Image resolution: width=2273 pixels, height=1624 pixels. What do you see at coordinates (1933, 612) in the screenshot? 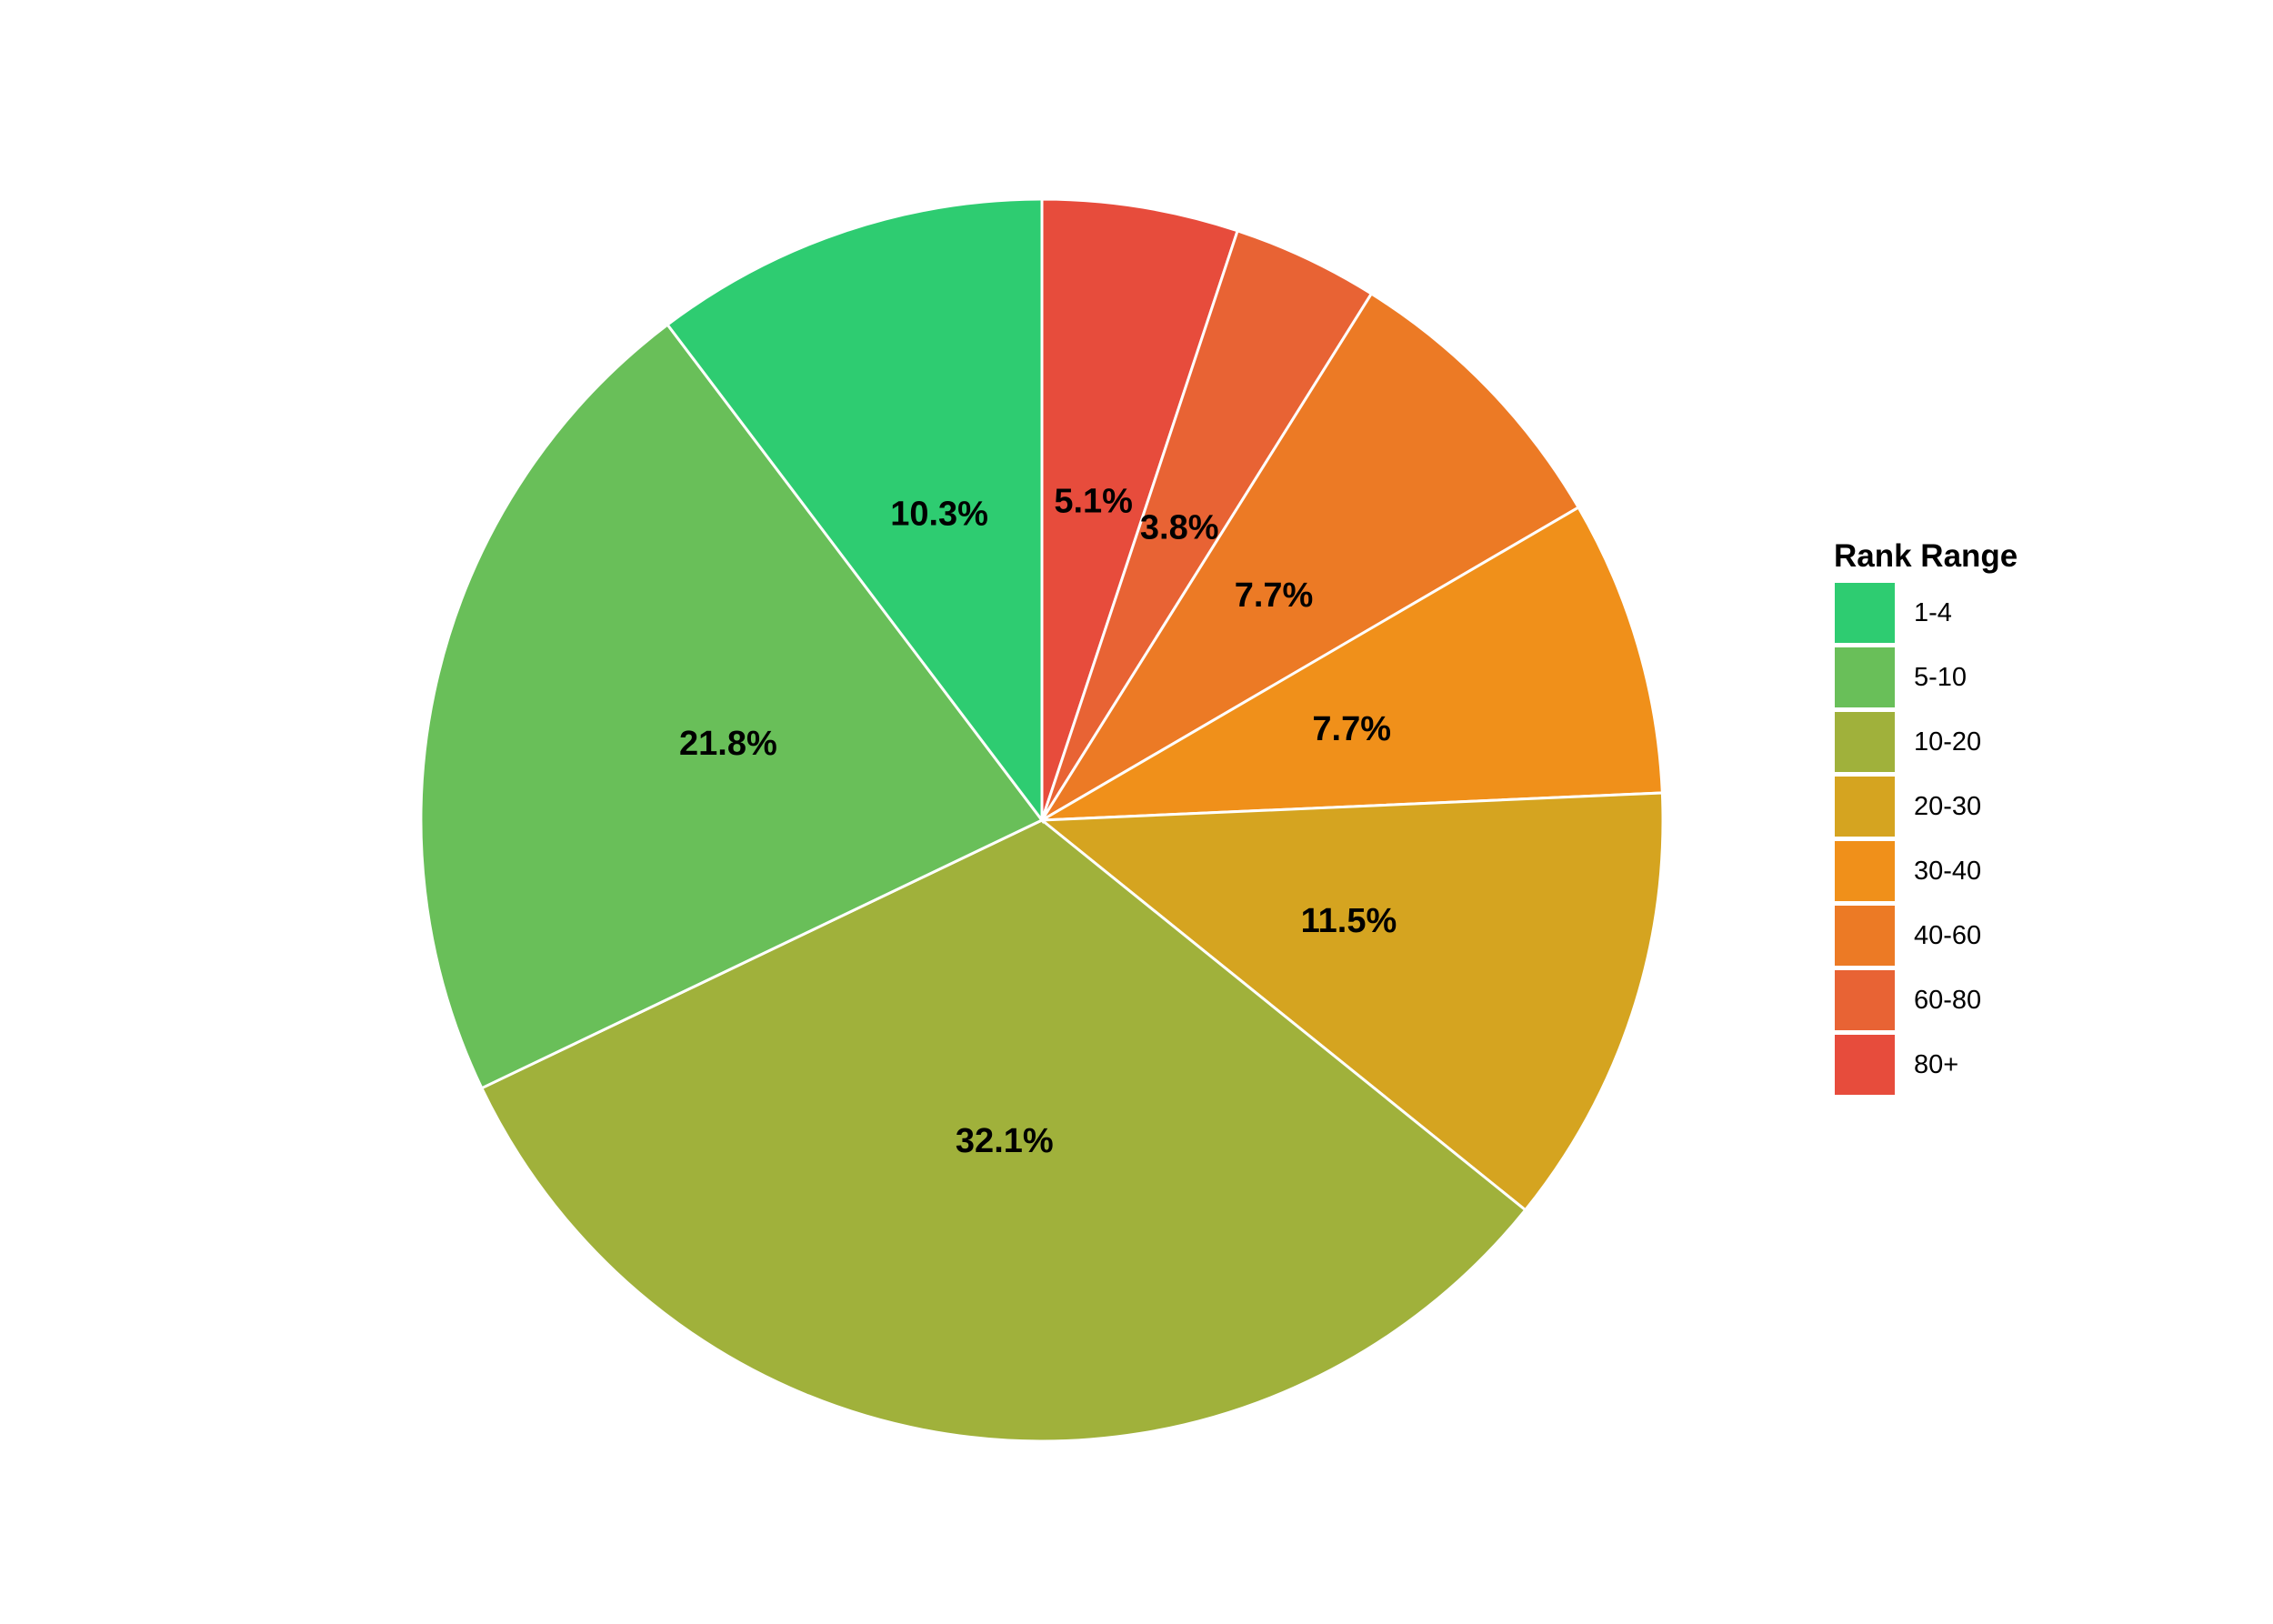
I see `legend-label-1-4: 1-4` at bounding box center [1933, 612].